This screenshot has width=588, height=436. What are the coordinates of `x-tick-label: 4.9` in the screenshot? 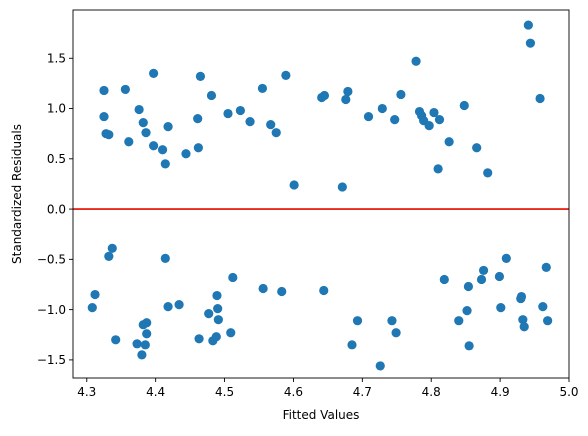 It's located at (500, 392).